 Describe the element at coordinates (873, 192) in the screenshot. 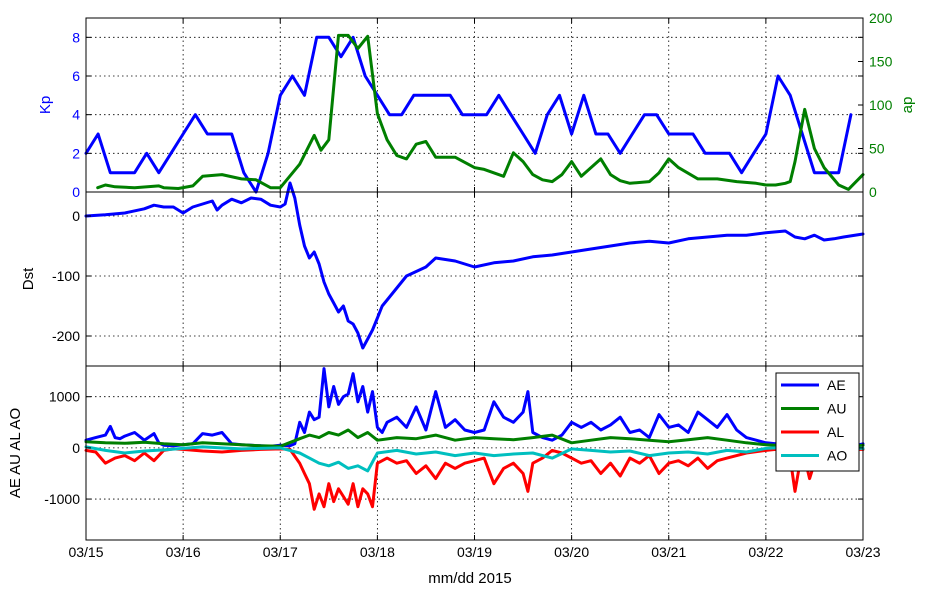

I see `y-right-tick-label: 0` at that location.